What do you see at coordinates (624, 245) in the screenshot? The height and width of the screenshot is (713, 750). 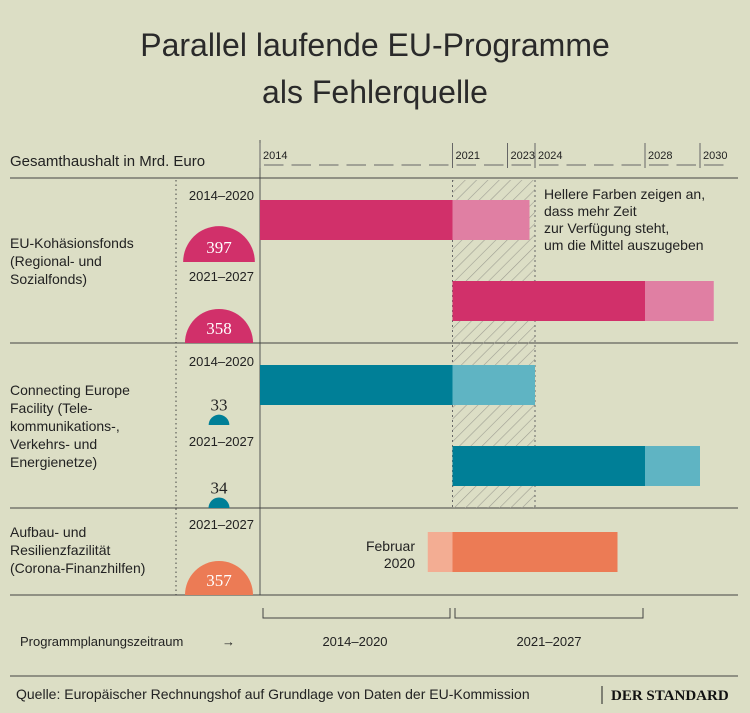 I see `note-line-4: um die Mittel auszugeben` at bounding box center [624, 245].